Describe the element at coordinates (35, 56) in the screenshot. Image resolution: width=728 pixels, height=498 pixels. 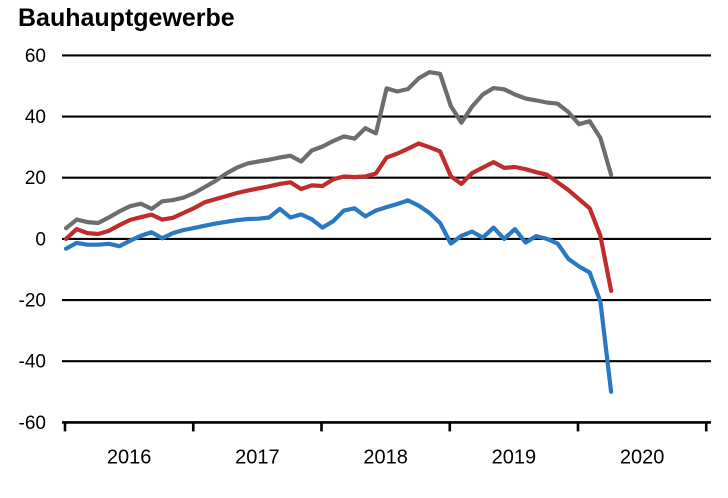
I see `y-axis-label: 60` at that location.